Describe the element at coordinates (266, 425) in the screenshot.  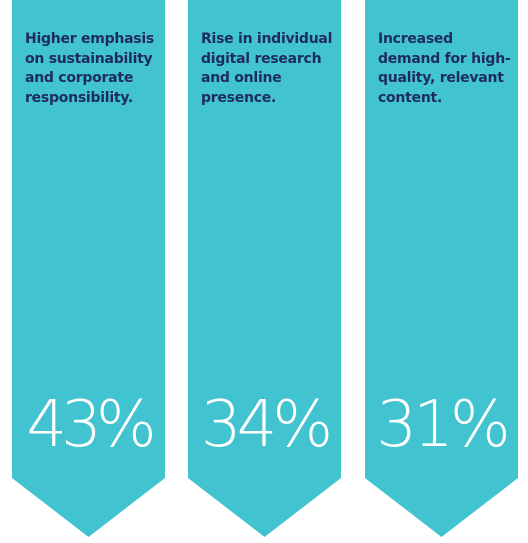
I see `stat-percentage: 34%` at that location.